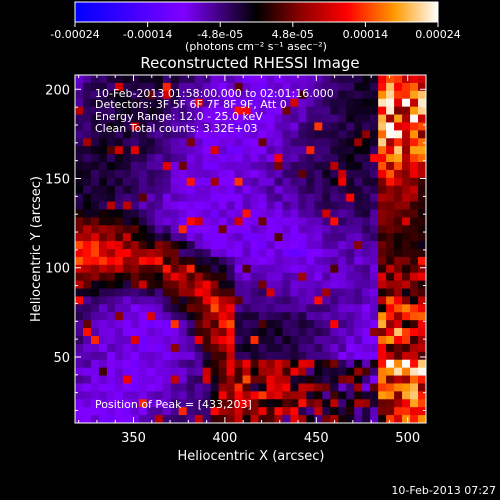 The image size is (500, 500). Describe the element at coordinates (249, 63) in the screenshot. I see `chart-title: Reconstructed RHESSI Image` at that location.